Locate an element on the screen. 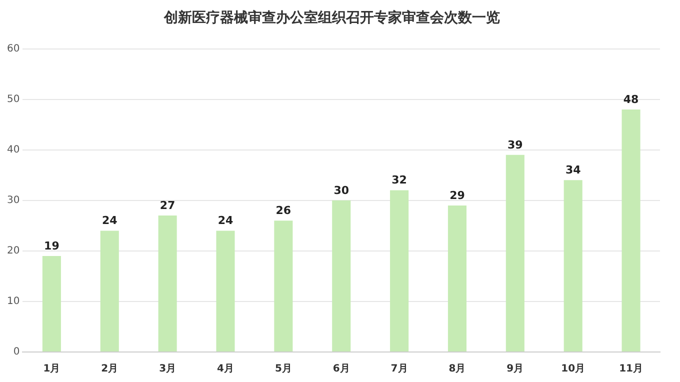 This screenshot has width=680, height=382. x-tick-label: 10月 is located at coordinates (573, 369).